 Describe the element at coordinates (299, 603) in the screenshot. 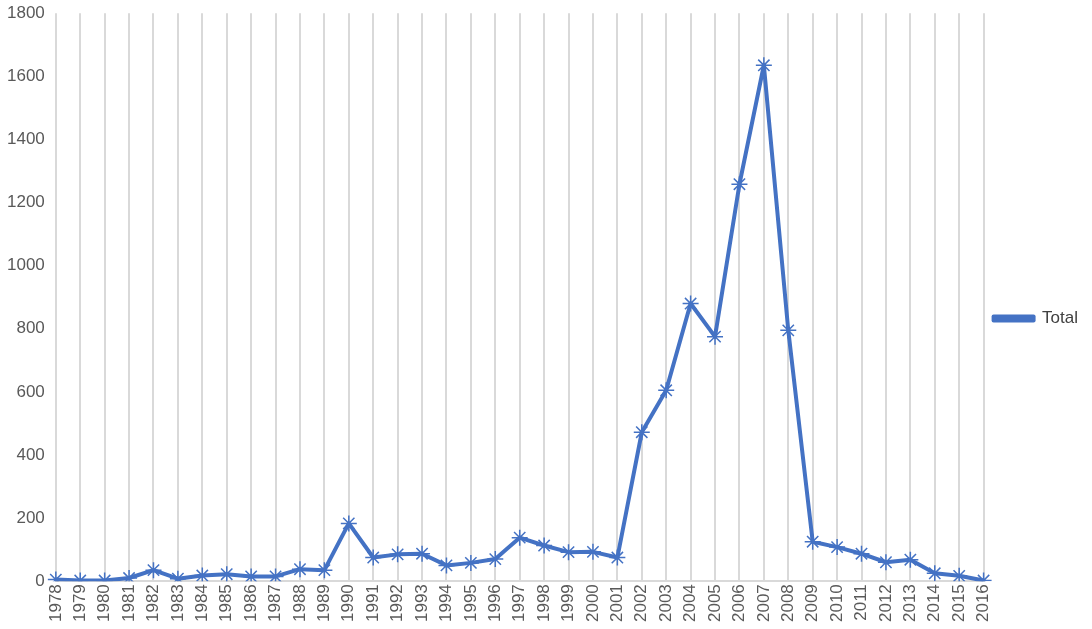

I see `x-tick-label: 1988` at that location.